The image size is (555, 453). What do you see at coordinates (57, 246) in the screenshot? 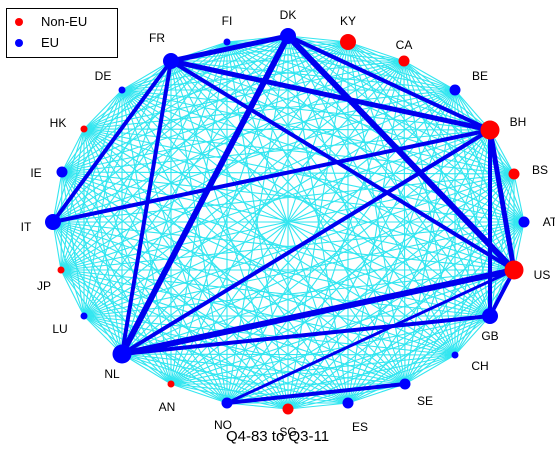
I see `edge-jp-it` at bounding box center [57, 246].